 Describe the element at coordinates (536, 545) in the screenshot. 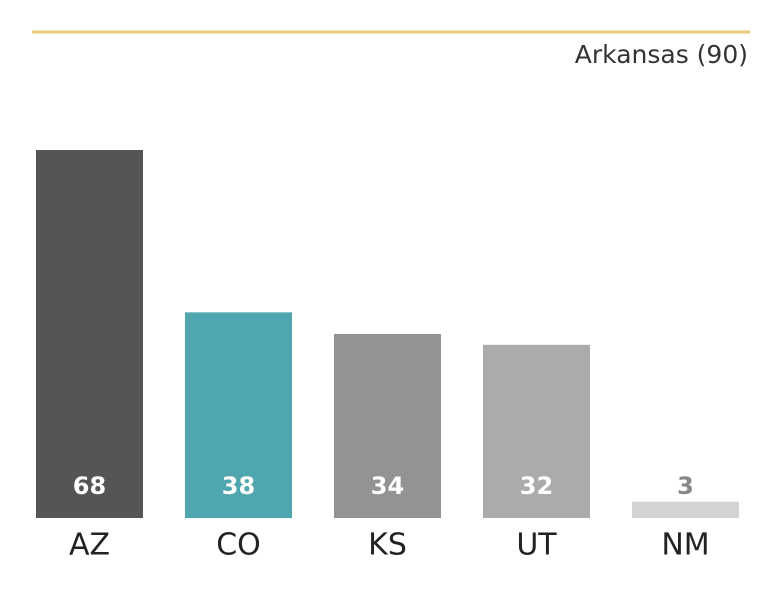

I see `x-tick-label: UT` at that location.